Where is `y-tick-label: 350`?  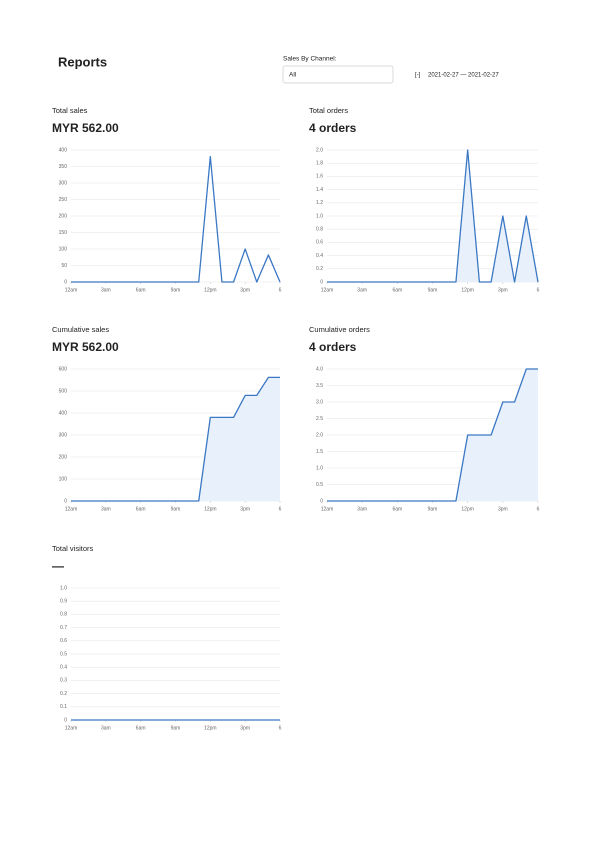 y-tick-label: 350 is located at coordinates (63, 167).